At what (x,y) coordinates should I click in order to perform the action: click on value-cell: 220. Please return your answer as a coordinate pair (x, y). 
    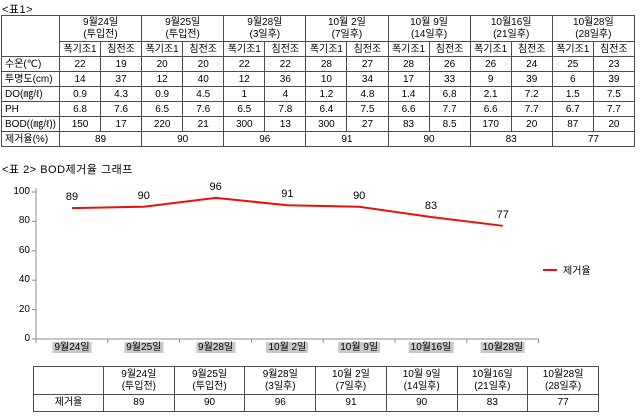
    Looking at the image, I should click on (162, 124).